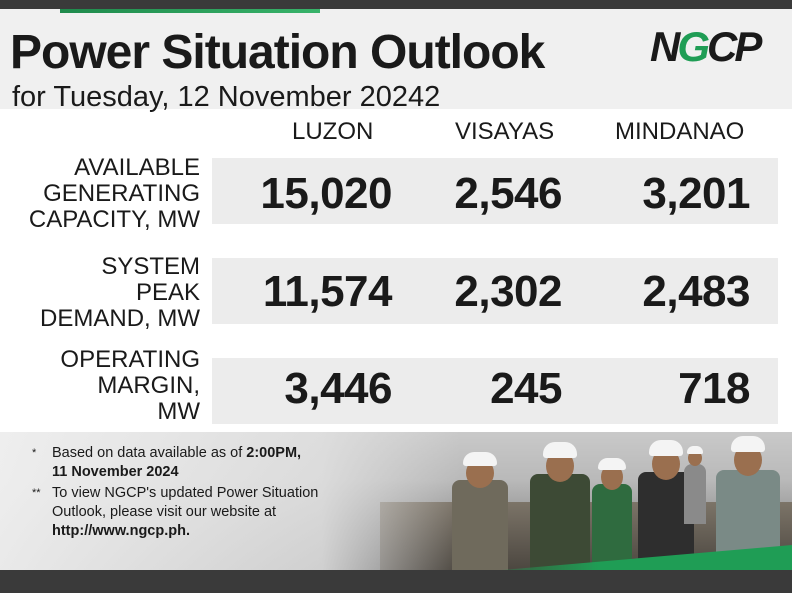 This screenshot has width=792, height=593. What do you see at coordinates (696, 193) in the screenshot?
I see `value-mindanao-capacity: 3,201` at bounding box center [696, 193].